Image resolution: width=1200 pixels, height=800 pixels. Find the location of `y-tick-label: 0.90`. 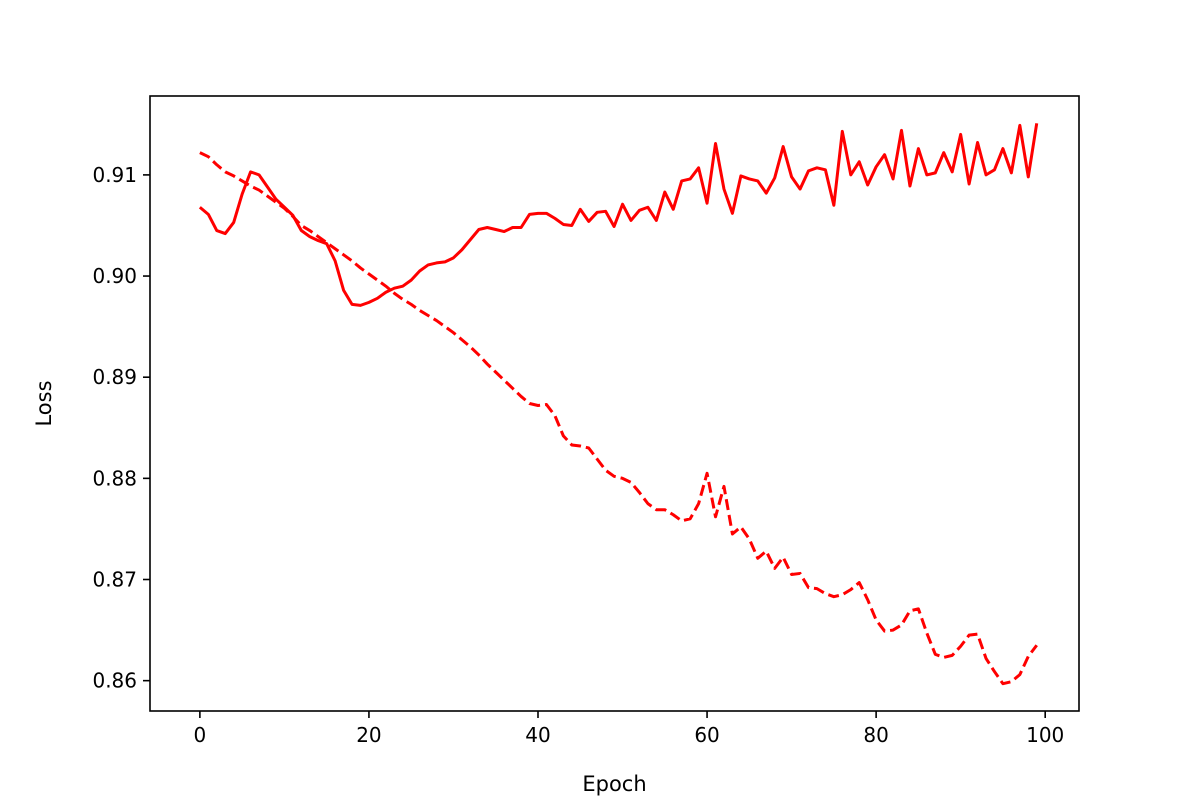

y-tick-label: 0.90 is located at coordinates (114, 276).